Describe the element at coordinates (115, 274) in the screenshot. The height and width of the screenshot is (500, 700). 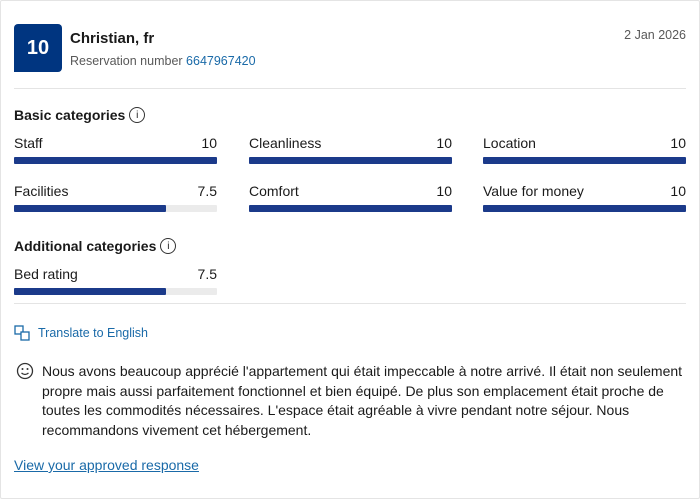
I see `category-row: Bed rating 7.5` at that location.